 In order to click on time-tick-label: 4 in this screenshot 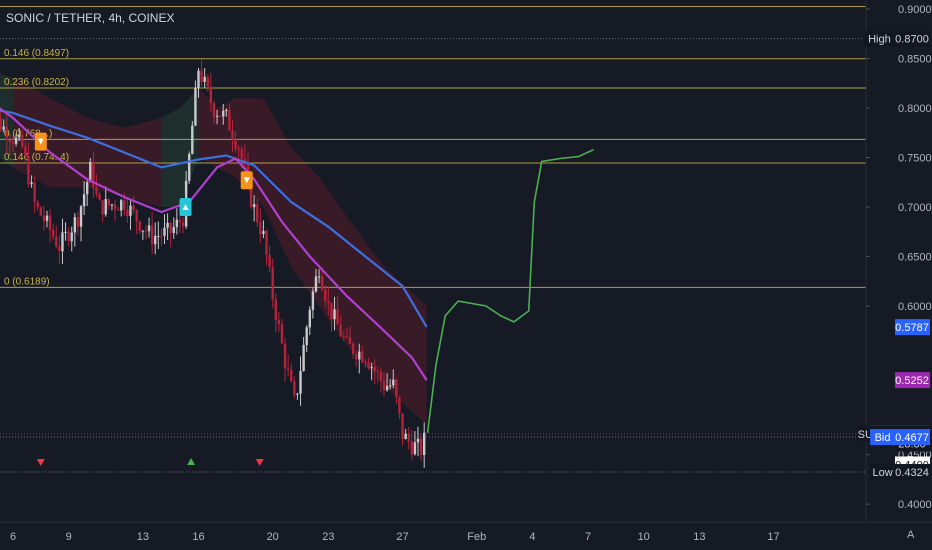, I will do `click(532, 537)`.